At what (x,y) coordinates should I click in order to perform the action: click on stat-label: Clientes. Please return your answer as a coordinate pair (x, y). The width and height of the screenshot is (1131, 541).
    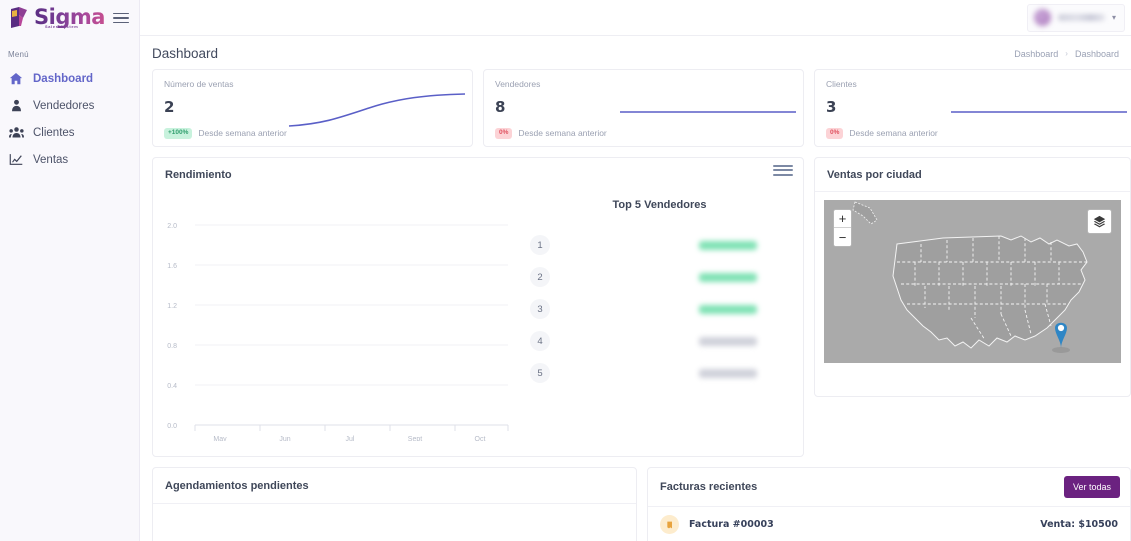
    Looking at the image, I should click on (841, 84).